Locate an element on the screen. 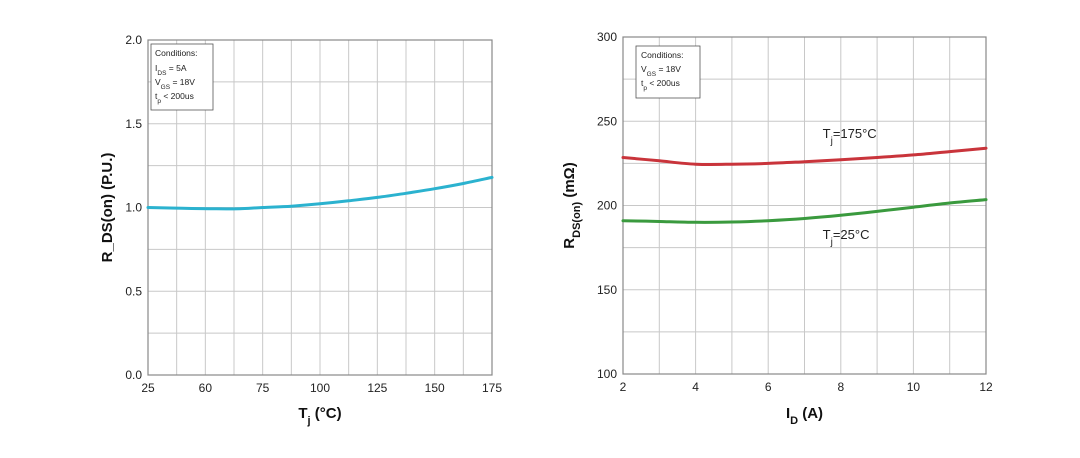 This screenshot has width=1080, height=458. x-tick-label: 100 is located at coordinates (320, 388).